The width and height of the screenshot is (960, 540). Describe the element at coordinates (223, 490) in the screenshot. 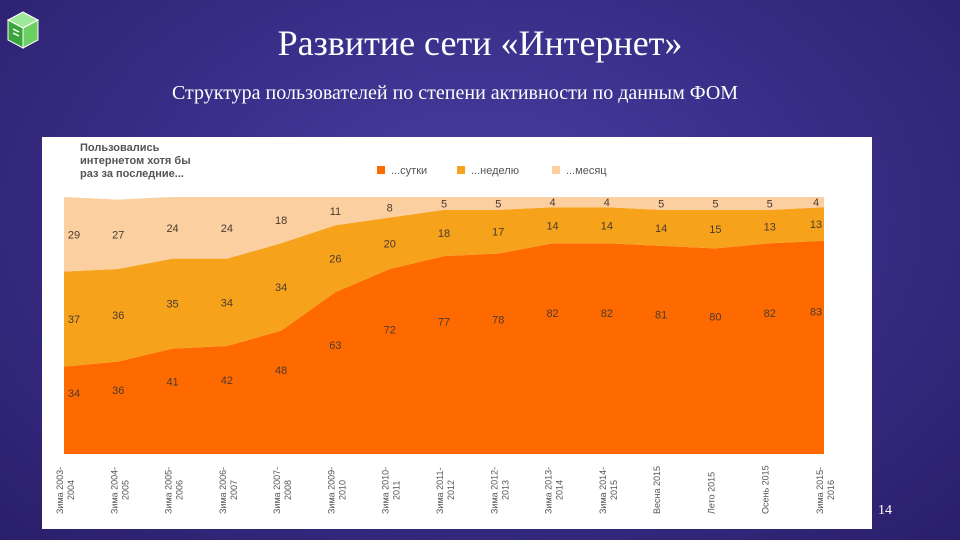

I see `svg-text: Зима 2006-` at that location.